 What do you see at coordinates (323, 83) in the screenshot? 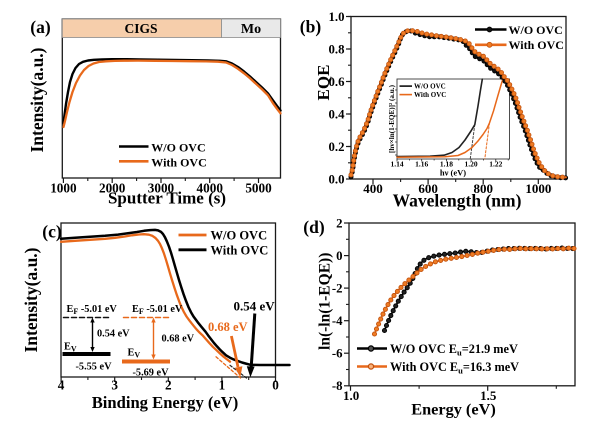
I see `svg-text: EQE` at bounding box center [323, 83].